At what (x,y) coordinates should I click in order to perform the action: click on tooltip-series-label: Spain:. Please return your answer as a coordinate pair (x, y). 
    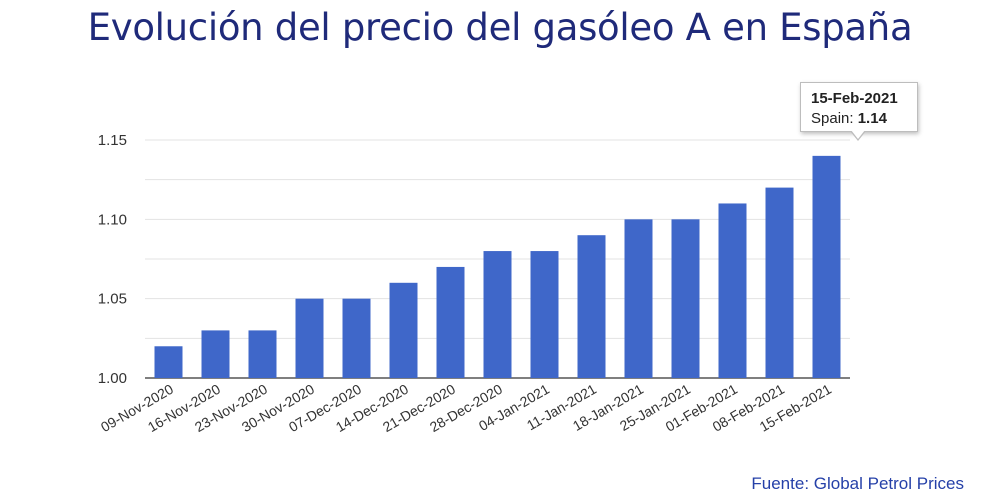
    Looking at the image, I should click on (832, 118).